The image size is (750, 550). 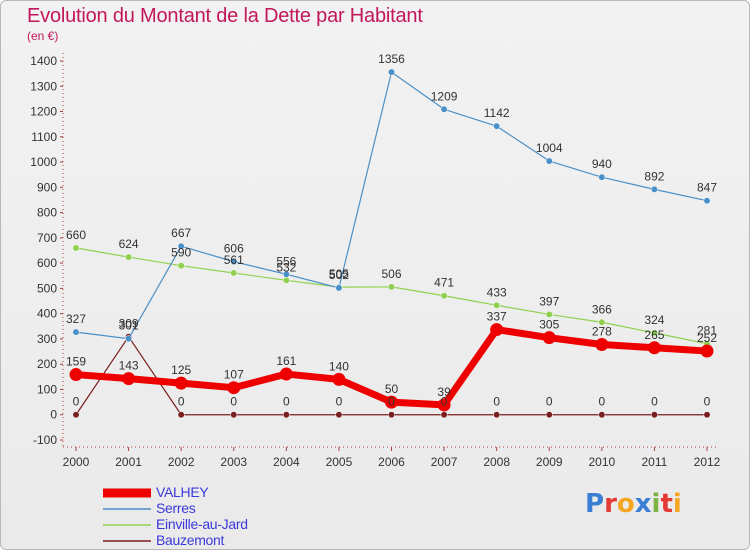 I want to click on data-label-serres: 301, so click(x=129, y=326).